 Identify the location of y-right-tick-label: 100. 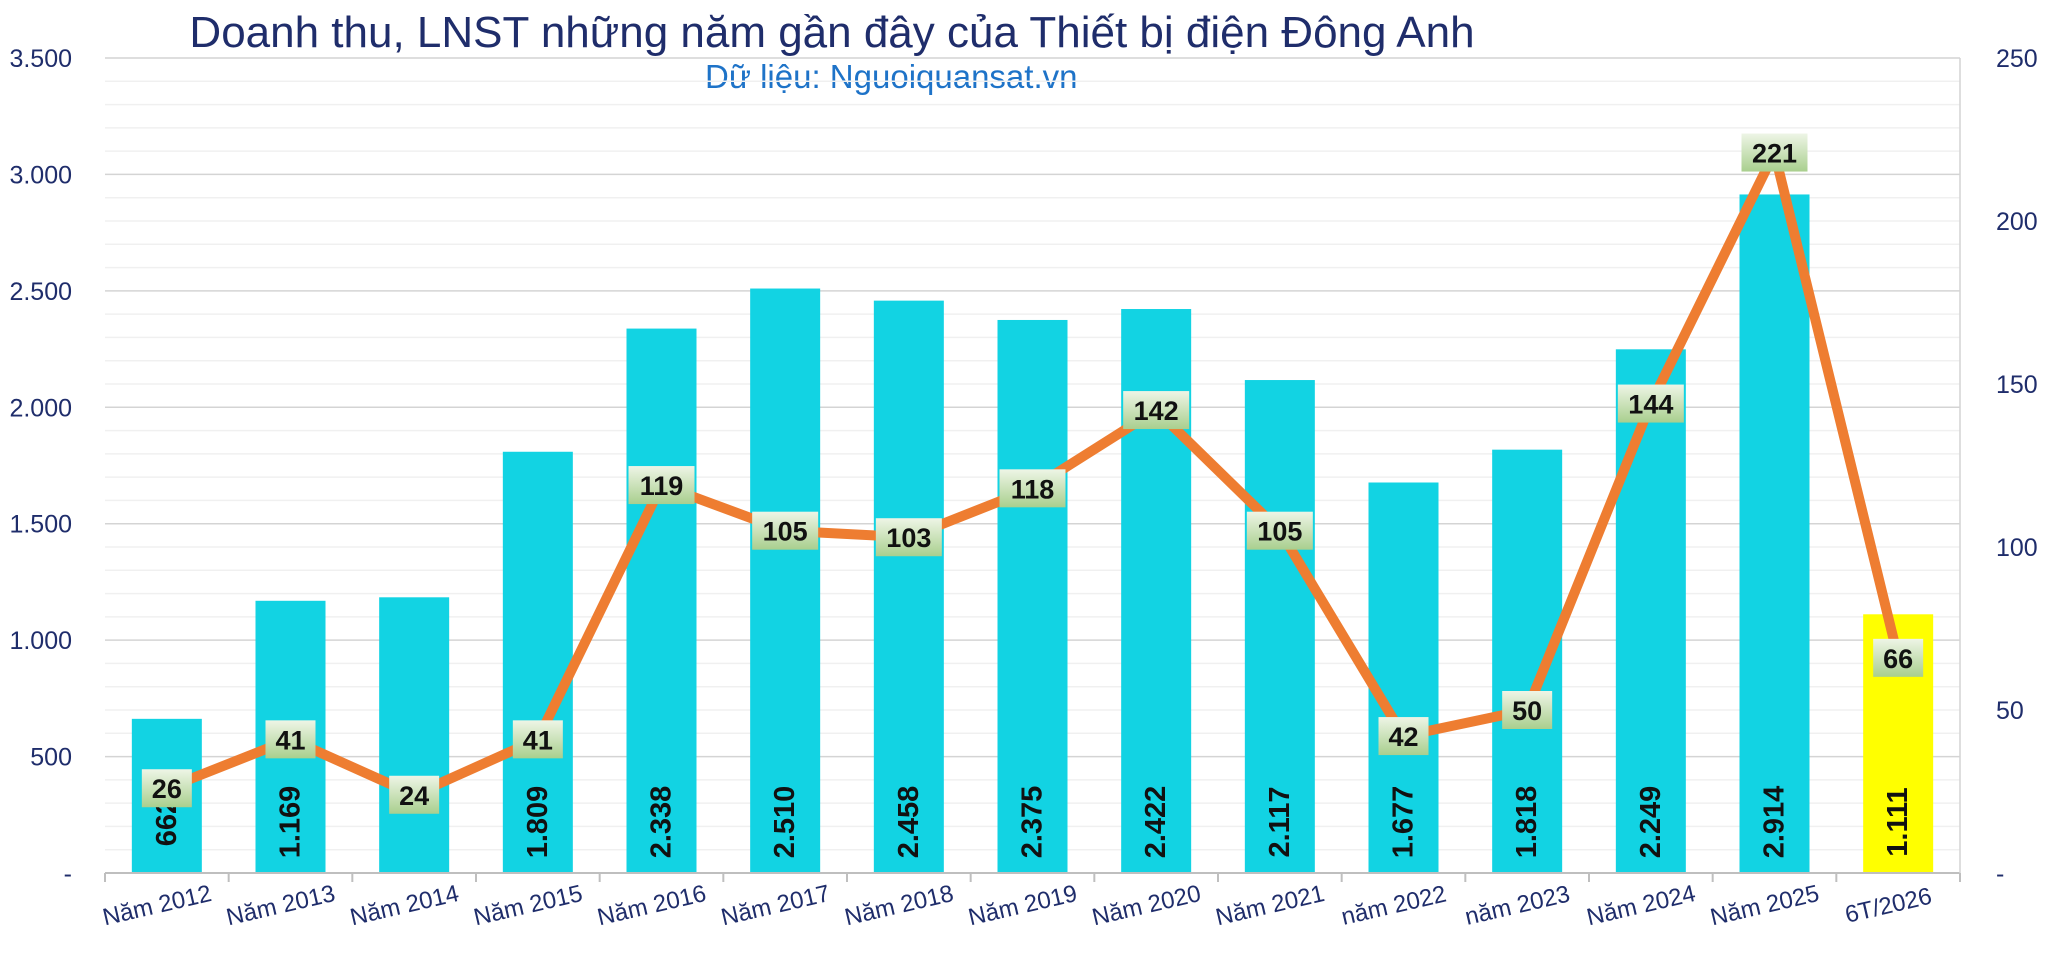
(2017, 548).